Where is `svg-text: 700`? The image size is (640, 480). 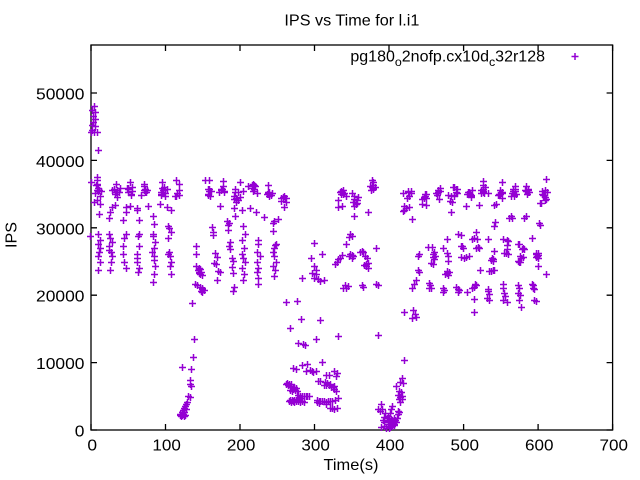 svg-text: 700 is located at coordinates (614, 446).